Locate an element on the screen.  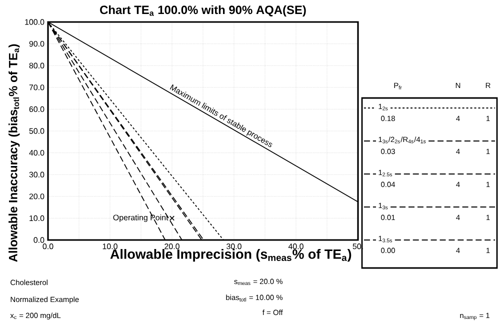
y-axis-title: Allowable Inaccuracy (bias$_{totl}$% of TE$_{a}$) is located at coordinates (14, 153).